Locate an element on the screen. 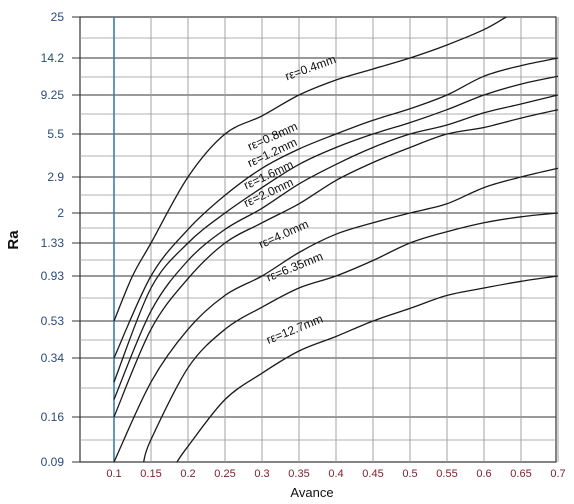 Image resolution: width=574 pixels, height=504 pixels. x-tick-label: 0.15 is located at coordinates (150, 474).